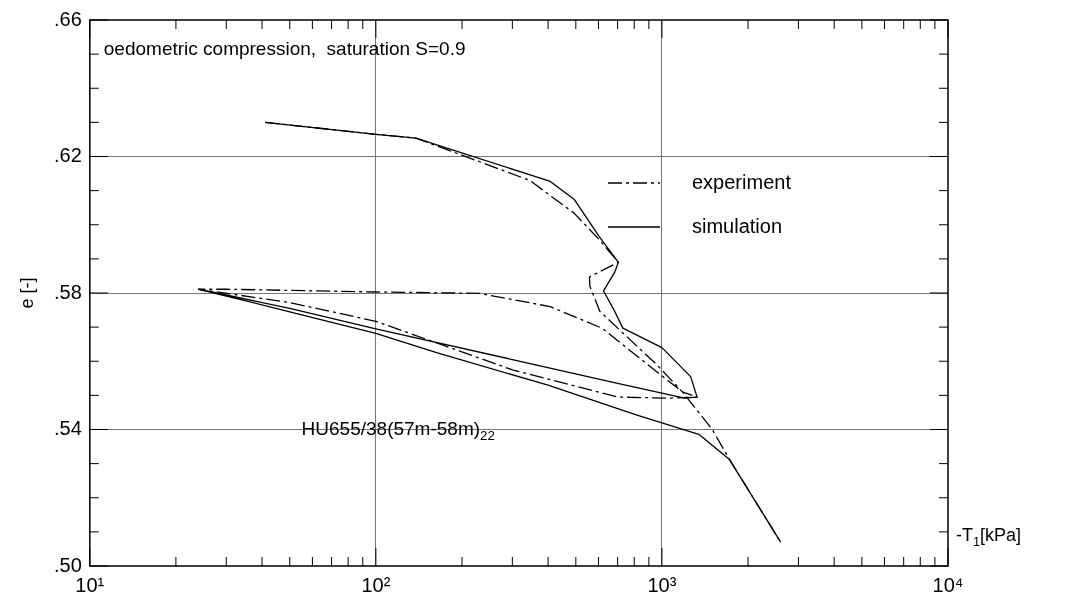  Describe the element at coordinates (67, 564) in the screenshot. I see `y-tick-label: .50` at that location.